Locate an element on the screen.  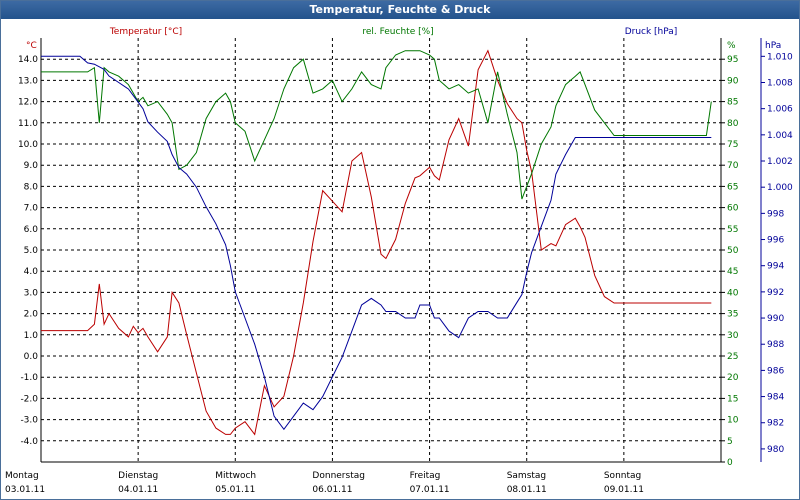
temp-tick-label: 2.0 is located at coordinates (31, 315).